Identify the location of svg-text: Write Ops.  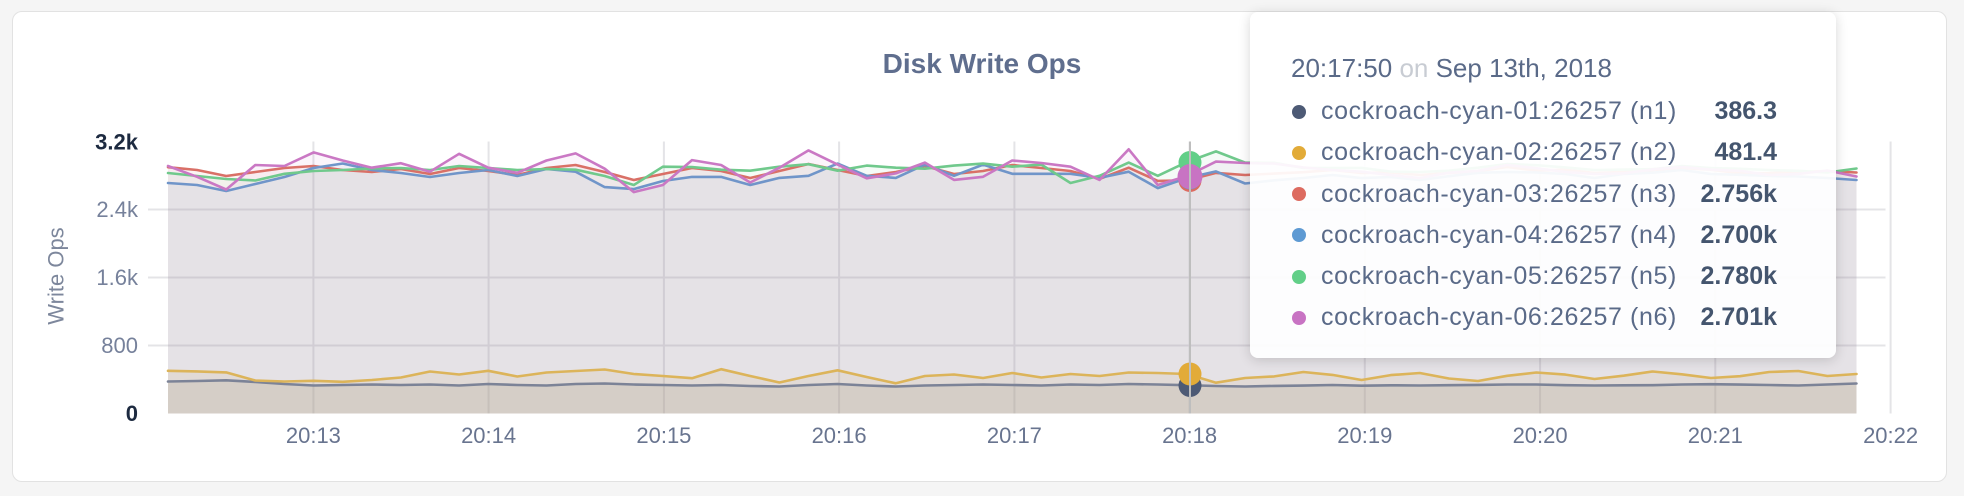
(56, 275).